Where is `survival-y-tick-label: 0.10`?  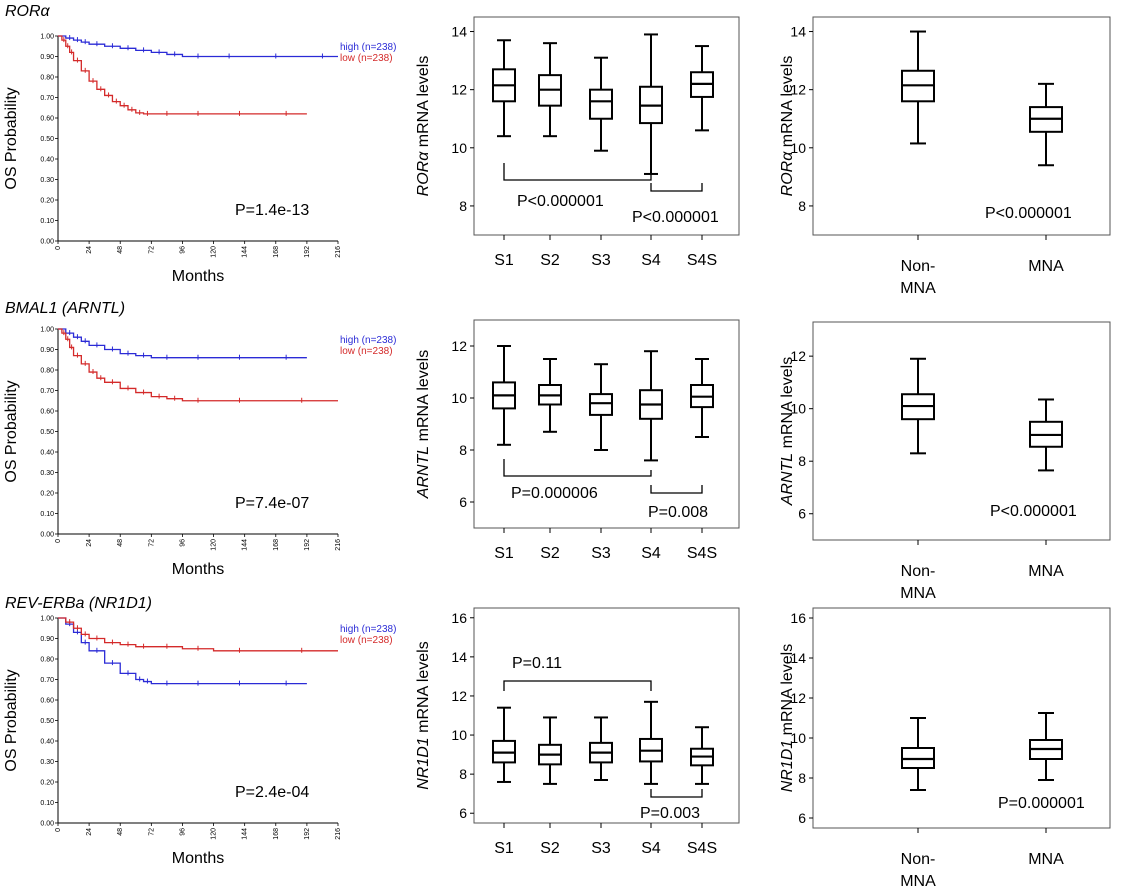 survival-y-tick-label: 0.10 is located at coordinates (47, 514).